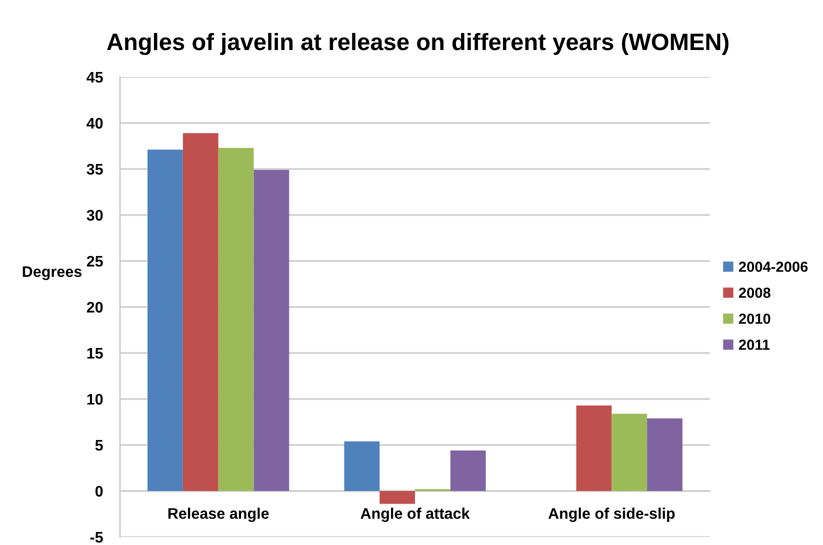 The height and width of the screenshot is (545, 823). What do you see at coordinates (99, 491) in the screenshot?
I see `y-tick-label: 0` at bounding box center [99, 491].